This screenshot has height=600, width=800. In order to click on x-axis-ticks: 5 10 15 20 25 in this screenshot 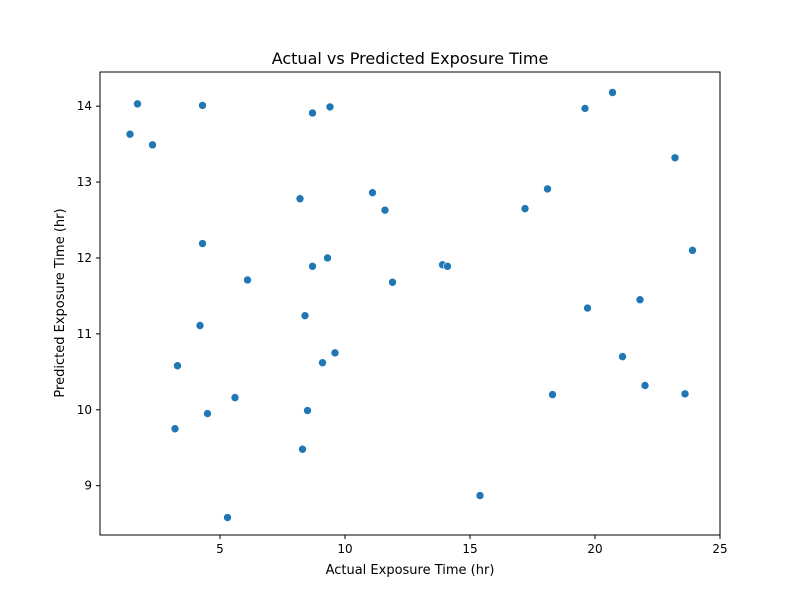, I will do `click(472, 545)`.